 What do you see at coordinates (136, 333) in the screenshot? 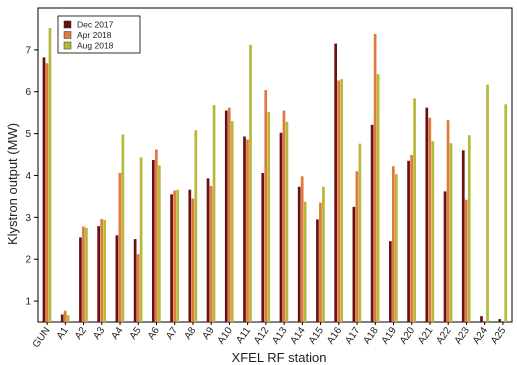
I see `x-tick-label: A5` at bounding box center [136, 333].